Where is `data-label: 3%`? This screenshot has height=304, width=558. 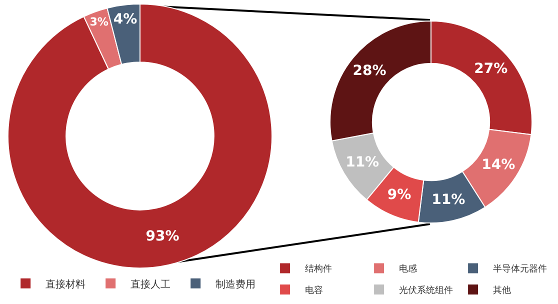
data-label: 3% is located at coordinates (99, 22).